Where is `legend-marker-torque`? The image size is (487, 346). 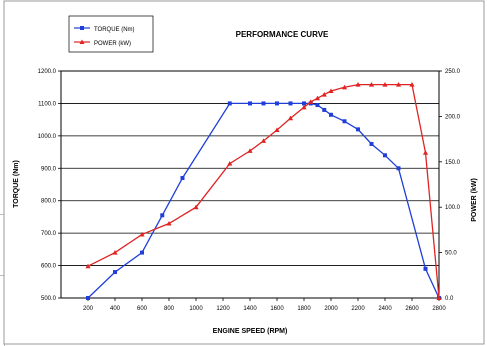 legend-marker-torque is located at coordinates (82, 28).